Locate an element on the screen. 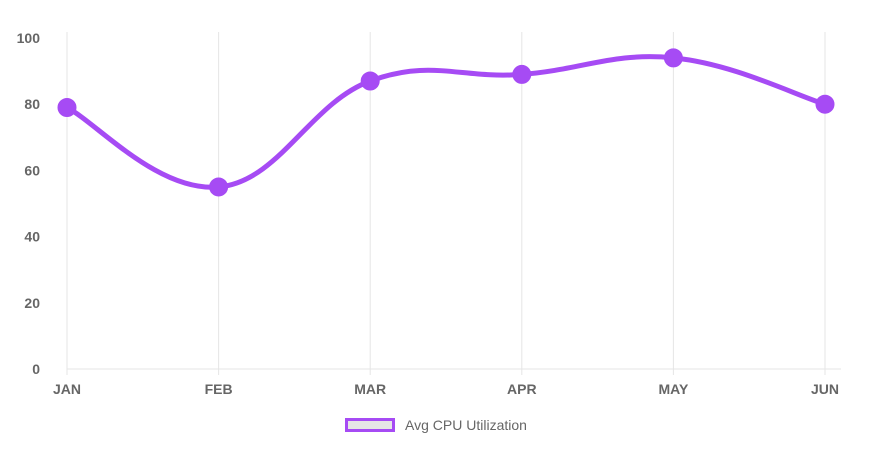  data-point-feb is located at coordinates (219, 187).